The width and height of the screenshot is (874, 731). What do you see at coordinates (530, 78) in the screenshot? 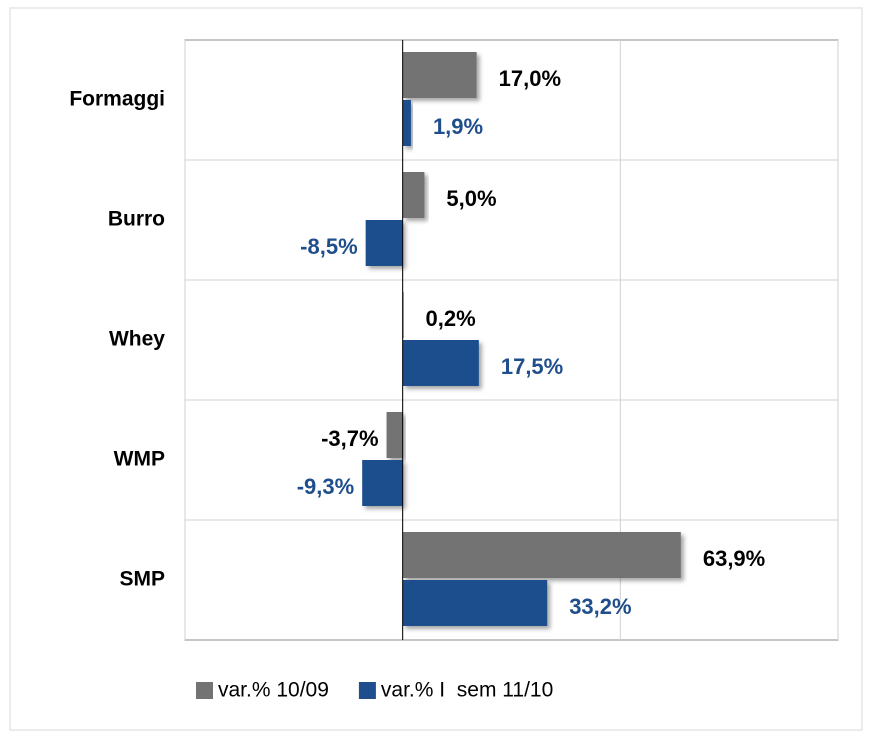
I see `value-label: 17,0%` at bounding box center [530, 78].